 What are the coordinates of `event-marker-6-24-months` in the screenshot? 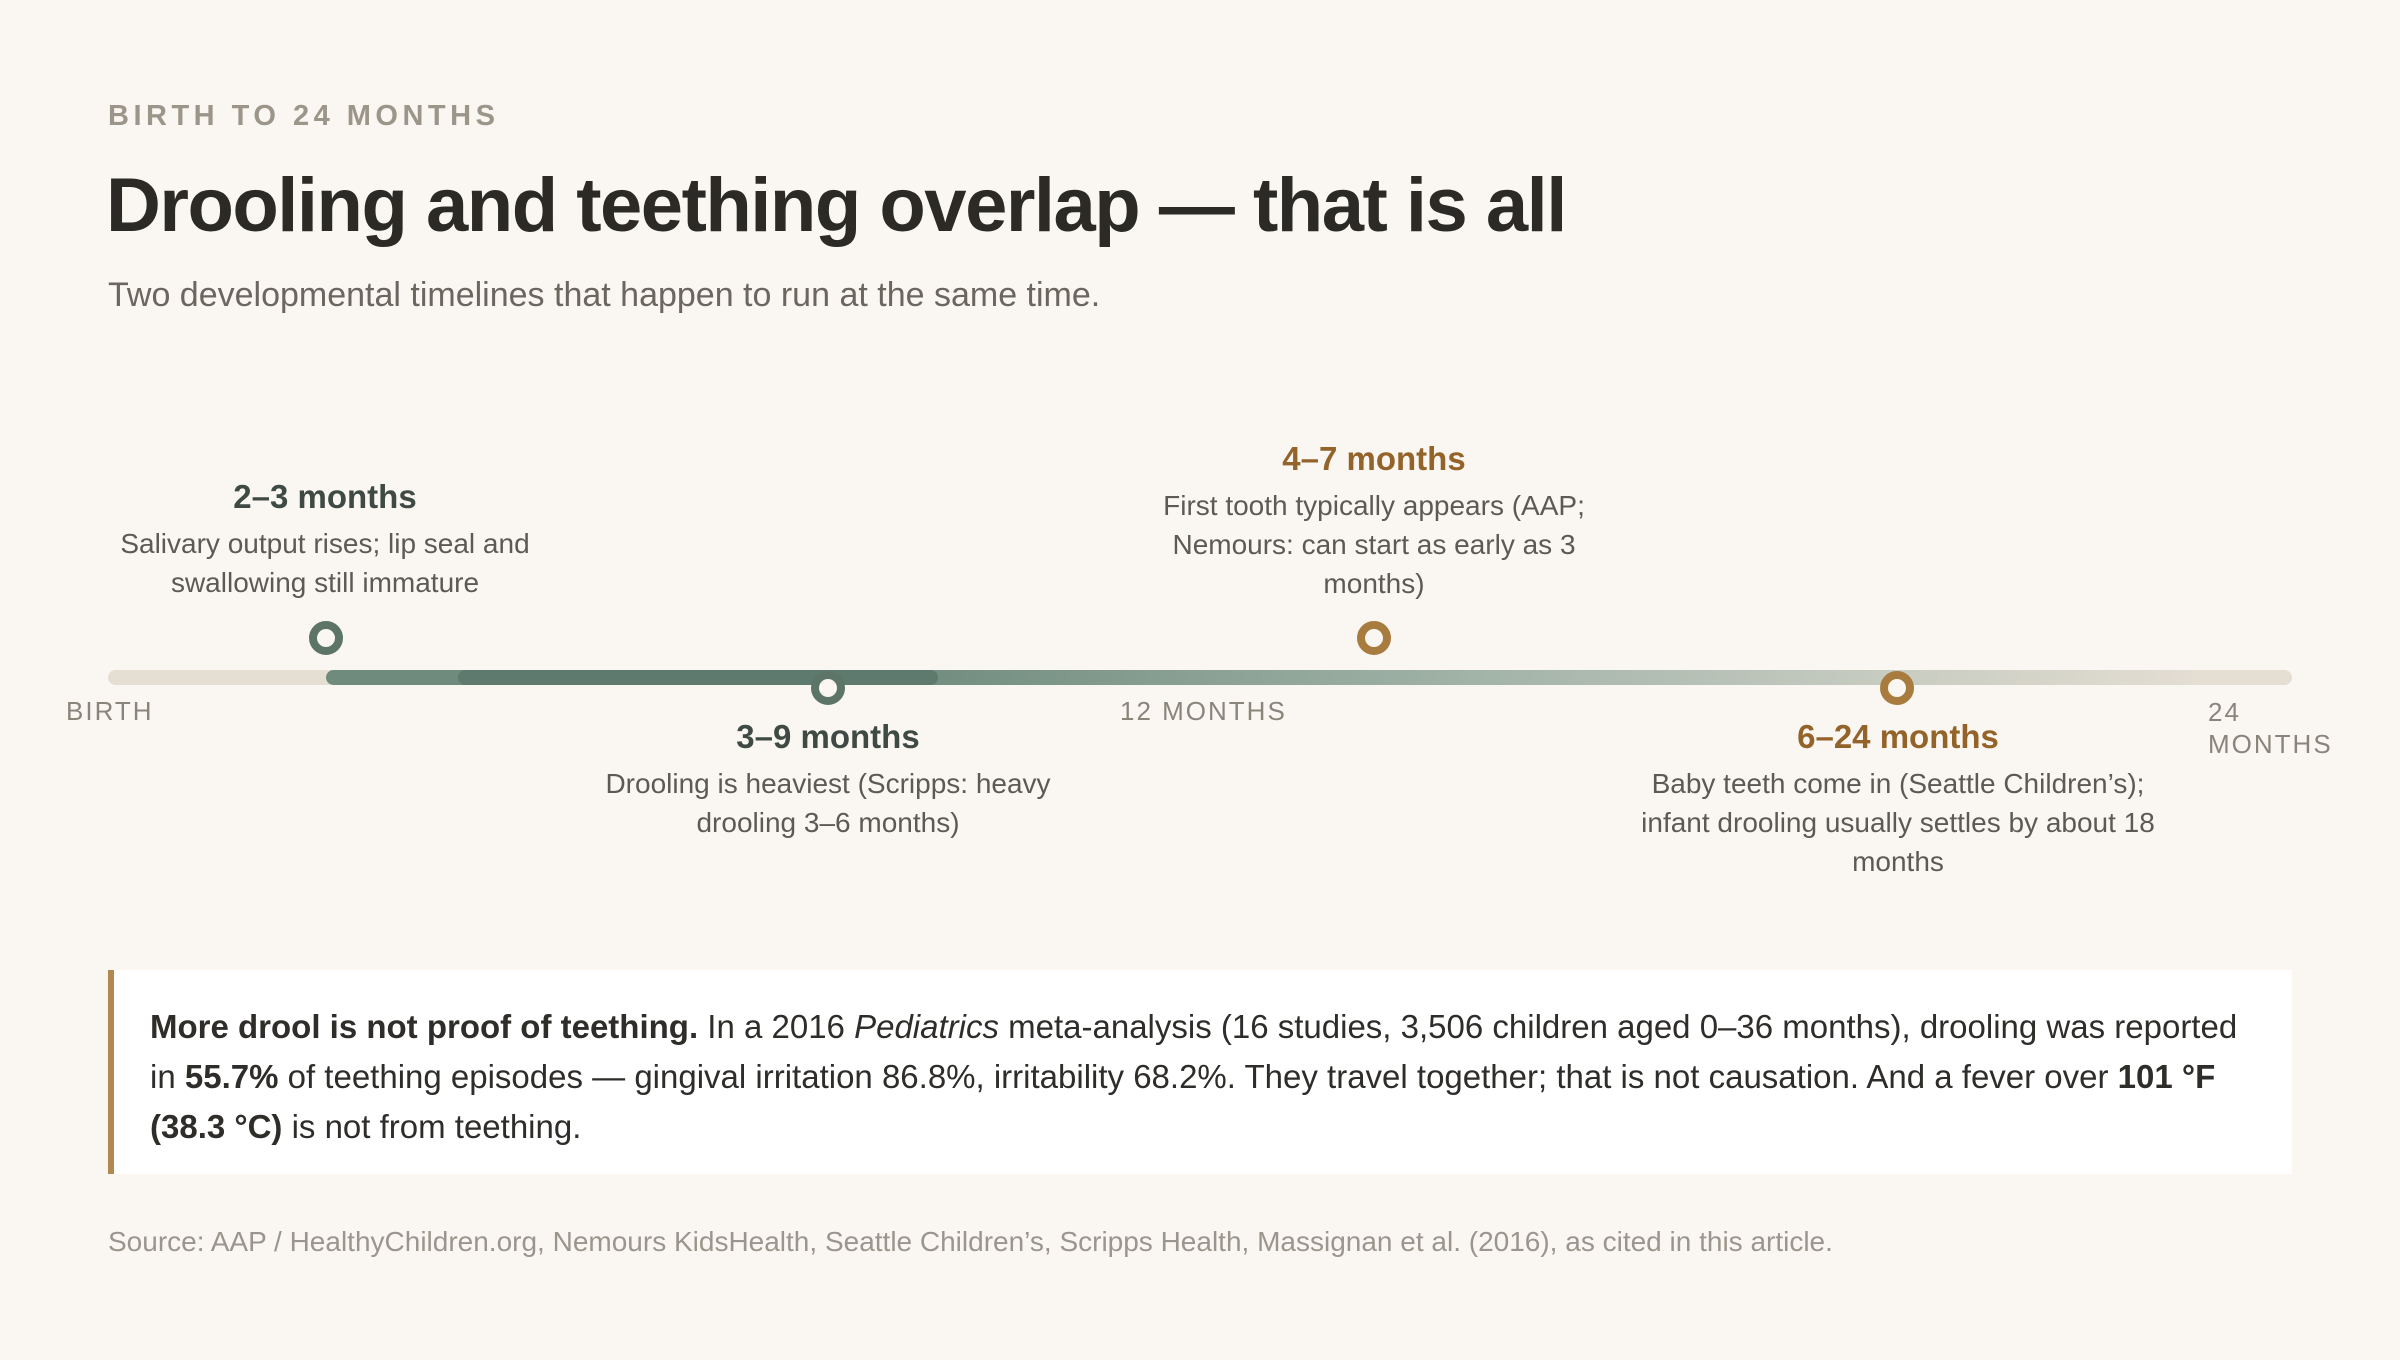 It's located at (1897, 688).